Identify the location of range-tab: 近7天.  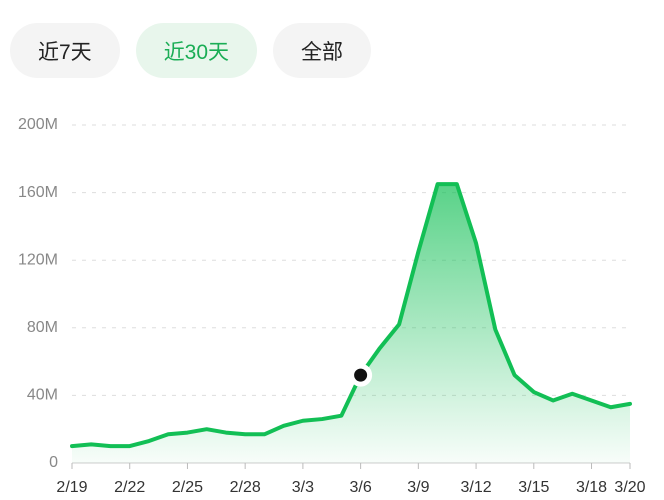
(65, 50).